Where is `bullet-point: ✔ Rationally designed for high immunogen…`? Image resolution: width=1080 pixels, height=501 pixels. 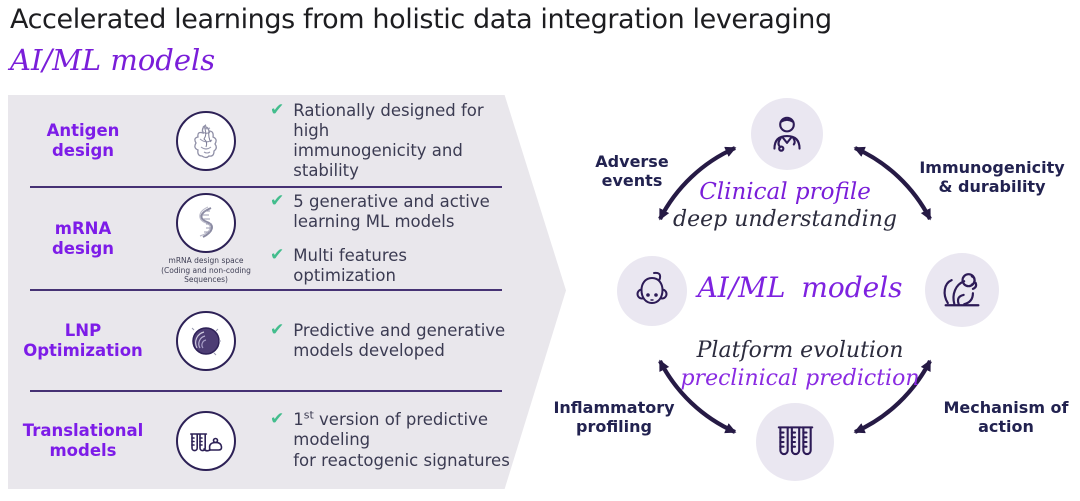 bullet-point: ✔ Rationally designed for high immunogen… is located at coordinates (391, 140).